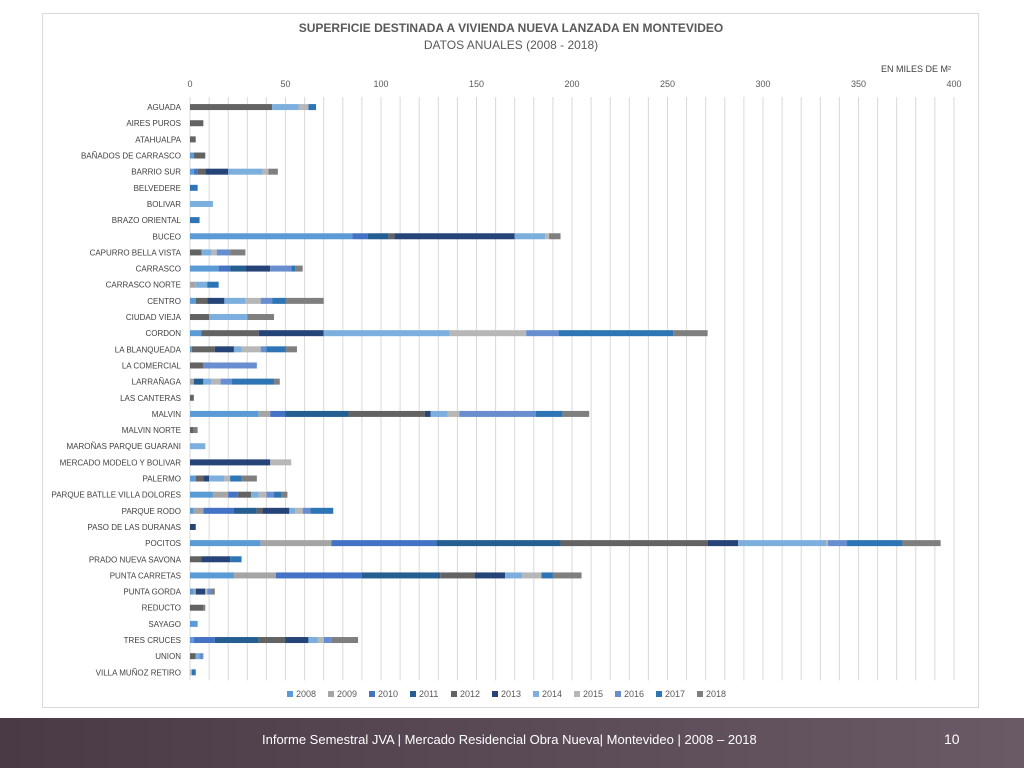 The width and height of the screenshot is (1024, 768). Describe the element at coordinates (347, 694) in the screenshot. I see `legend-label: 2009` at that location.